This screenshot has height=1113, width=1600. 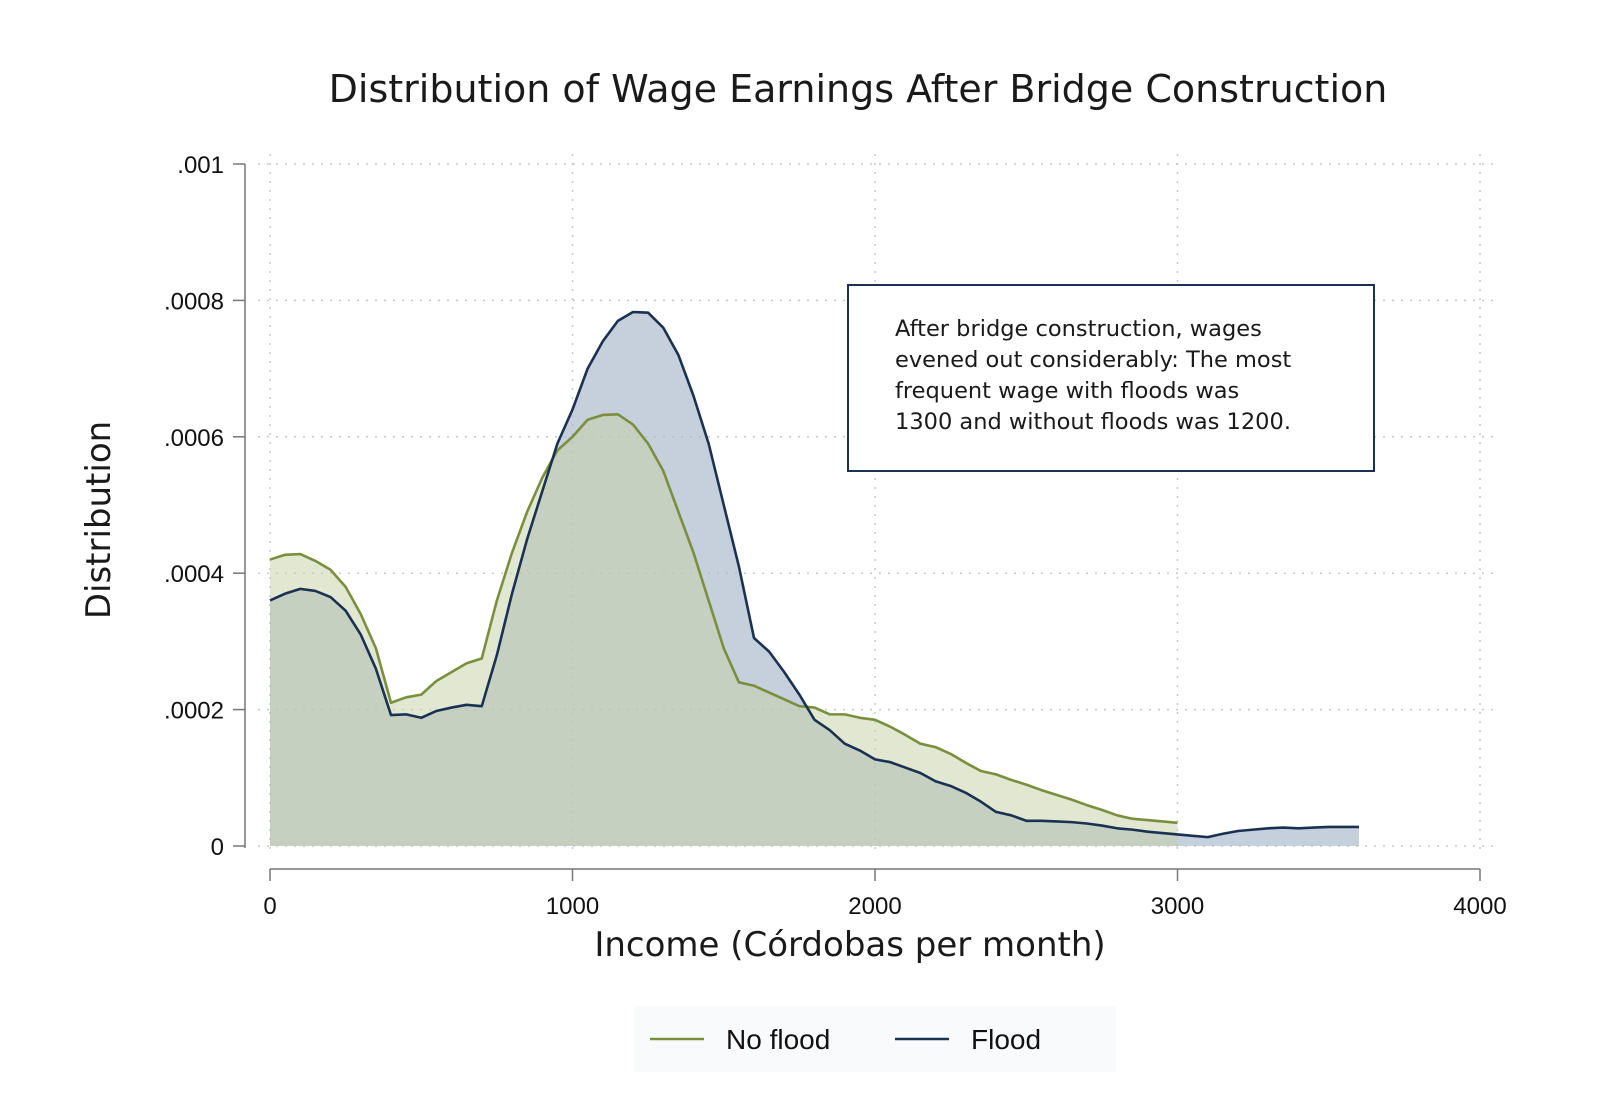 I want to click on legend-label: No flood, so click(x=778, y=1039).